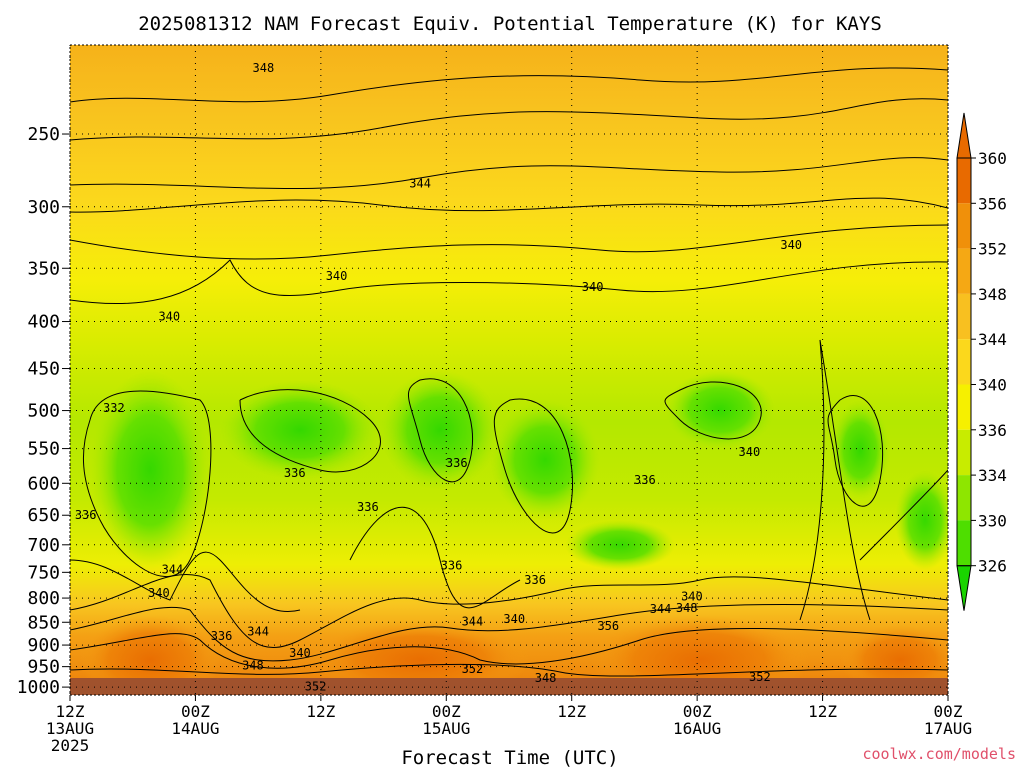  What do you see at coordinates (992, 339) in the screenshot?
I see `colorbar-label: 344` at bounding box center [992, 339].